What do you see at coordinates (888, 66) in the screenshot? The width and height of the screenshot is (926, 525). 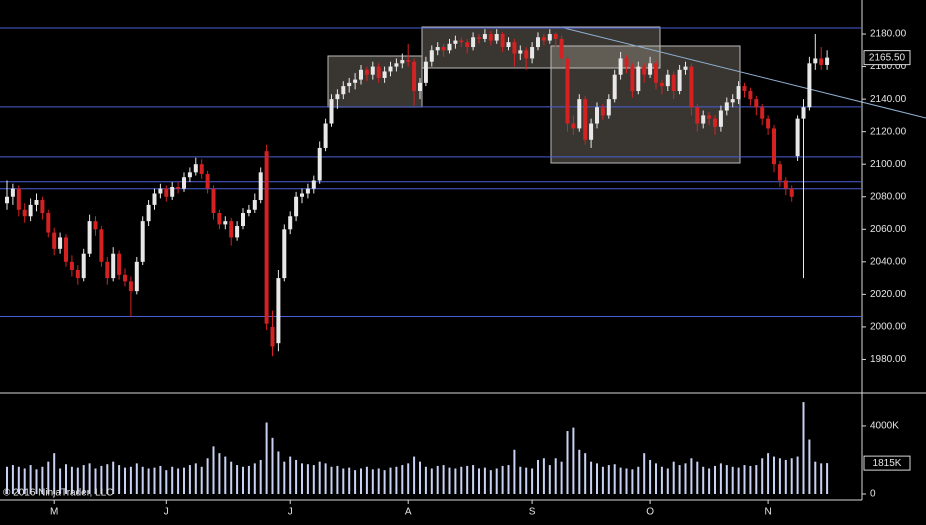 I see `y-tick-label: 2160.00` at bounding box center [888, 66].